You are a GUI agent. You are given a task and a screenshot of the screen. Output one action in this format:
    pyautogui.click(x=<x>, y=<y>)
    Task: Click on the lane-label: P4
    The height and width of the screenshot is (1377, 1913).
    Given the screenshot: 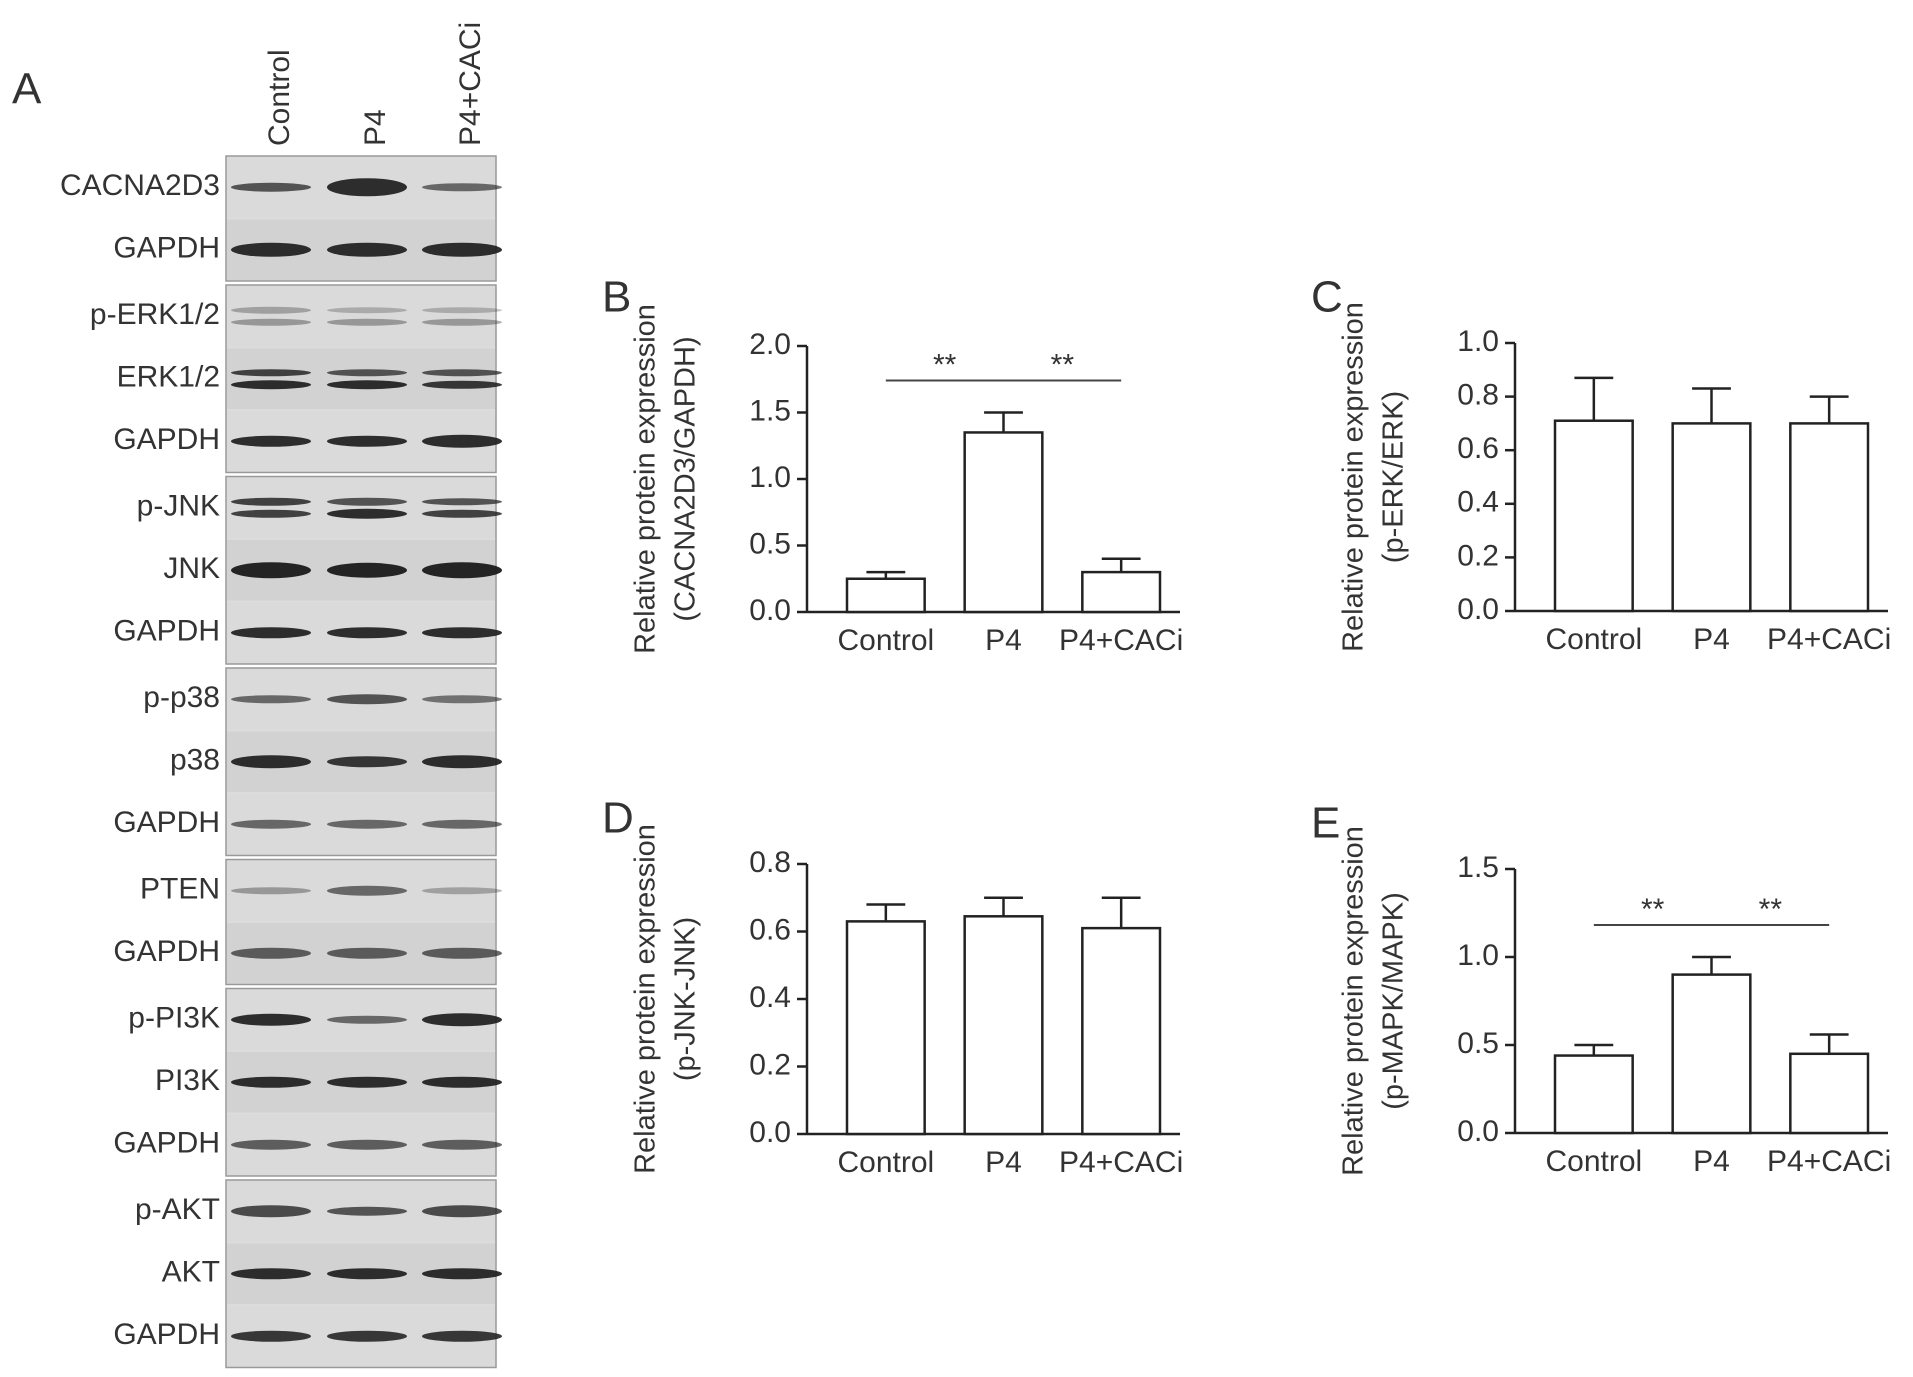 What is the action you would take?
    pyautogui.click(x=375, y=127)
    